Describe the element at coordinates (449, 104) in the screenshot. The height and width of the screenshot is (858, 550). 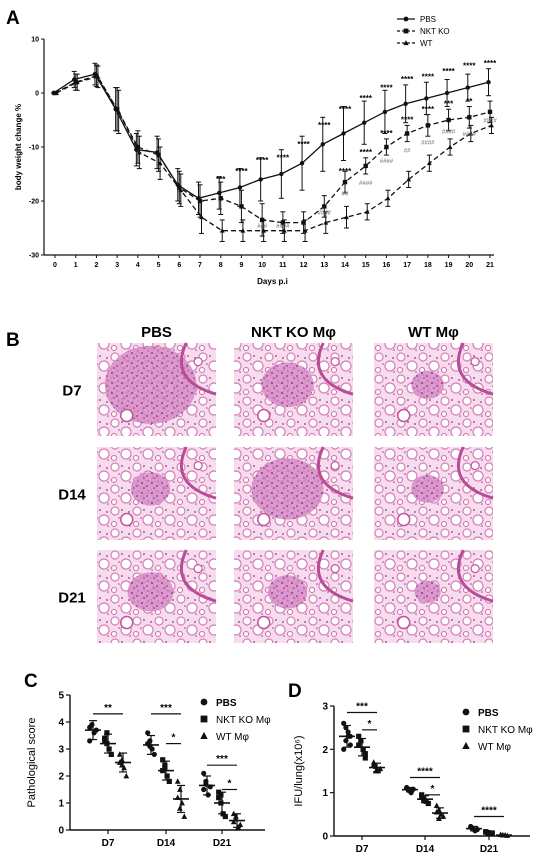
I see `significance-star: ***` at that location.